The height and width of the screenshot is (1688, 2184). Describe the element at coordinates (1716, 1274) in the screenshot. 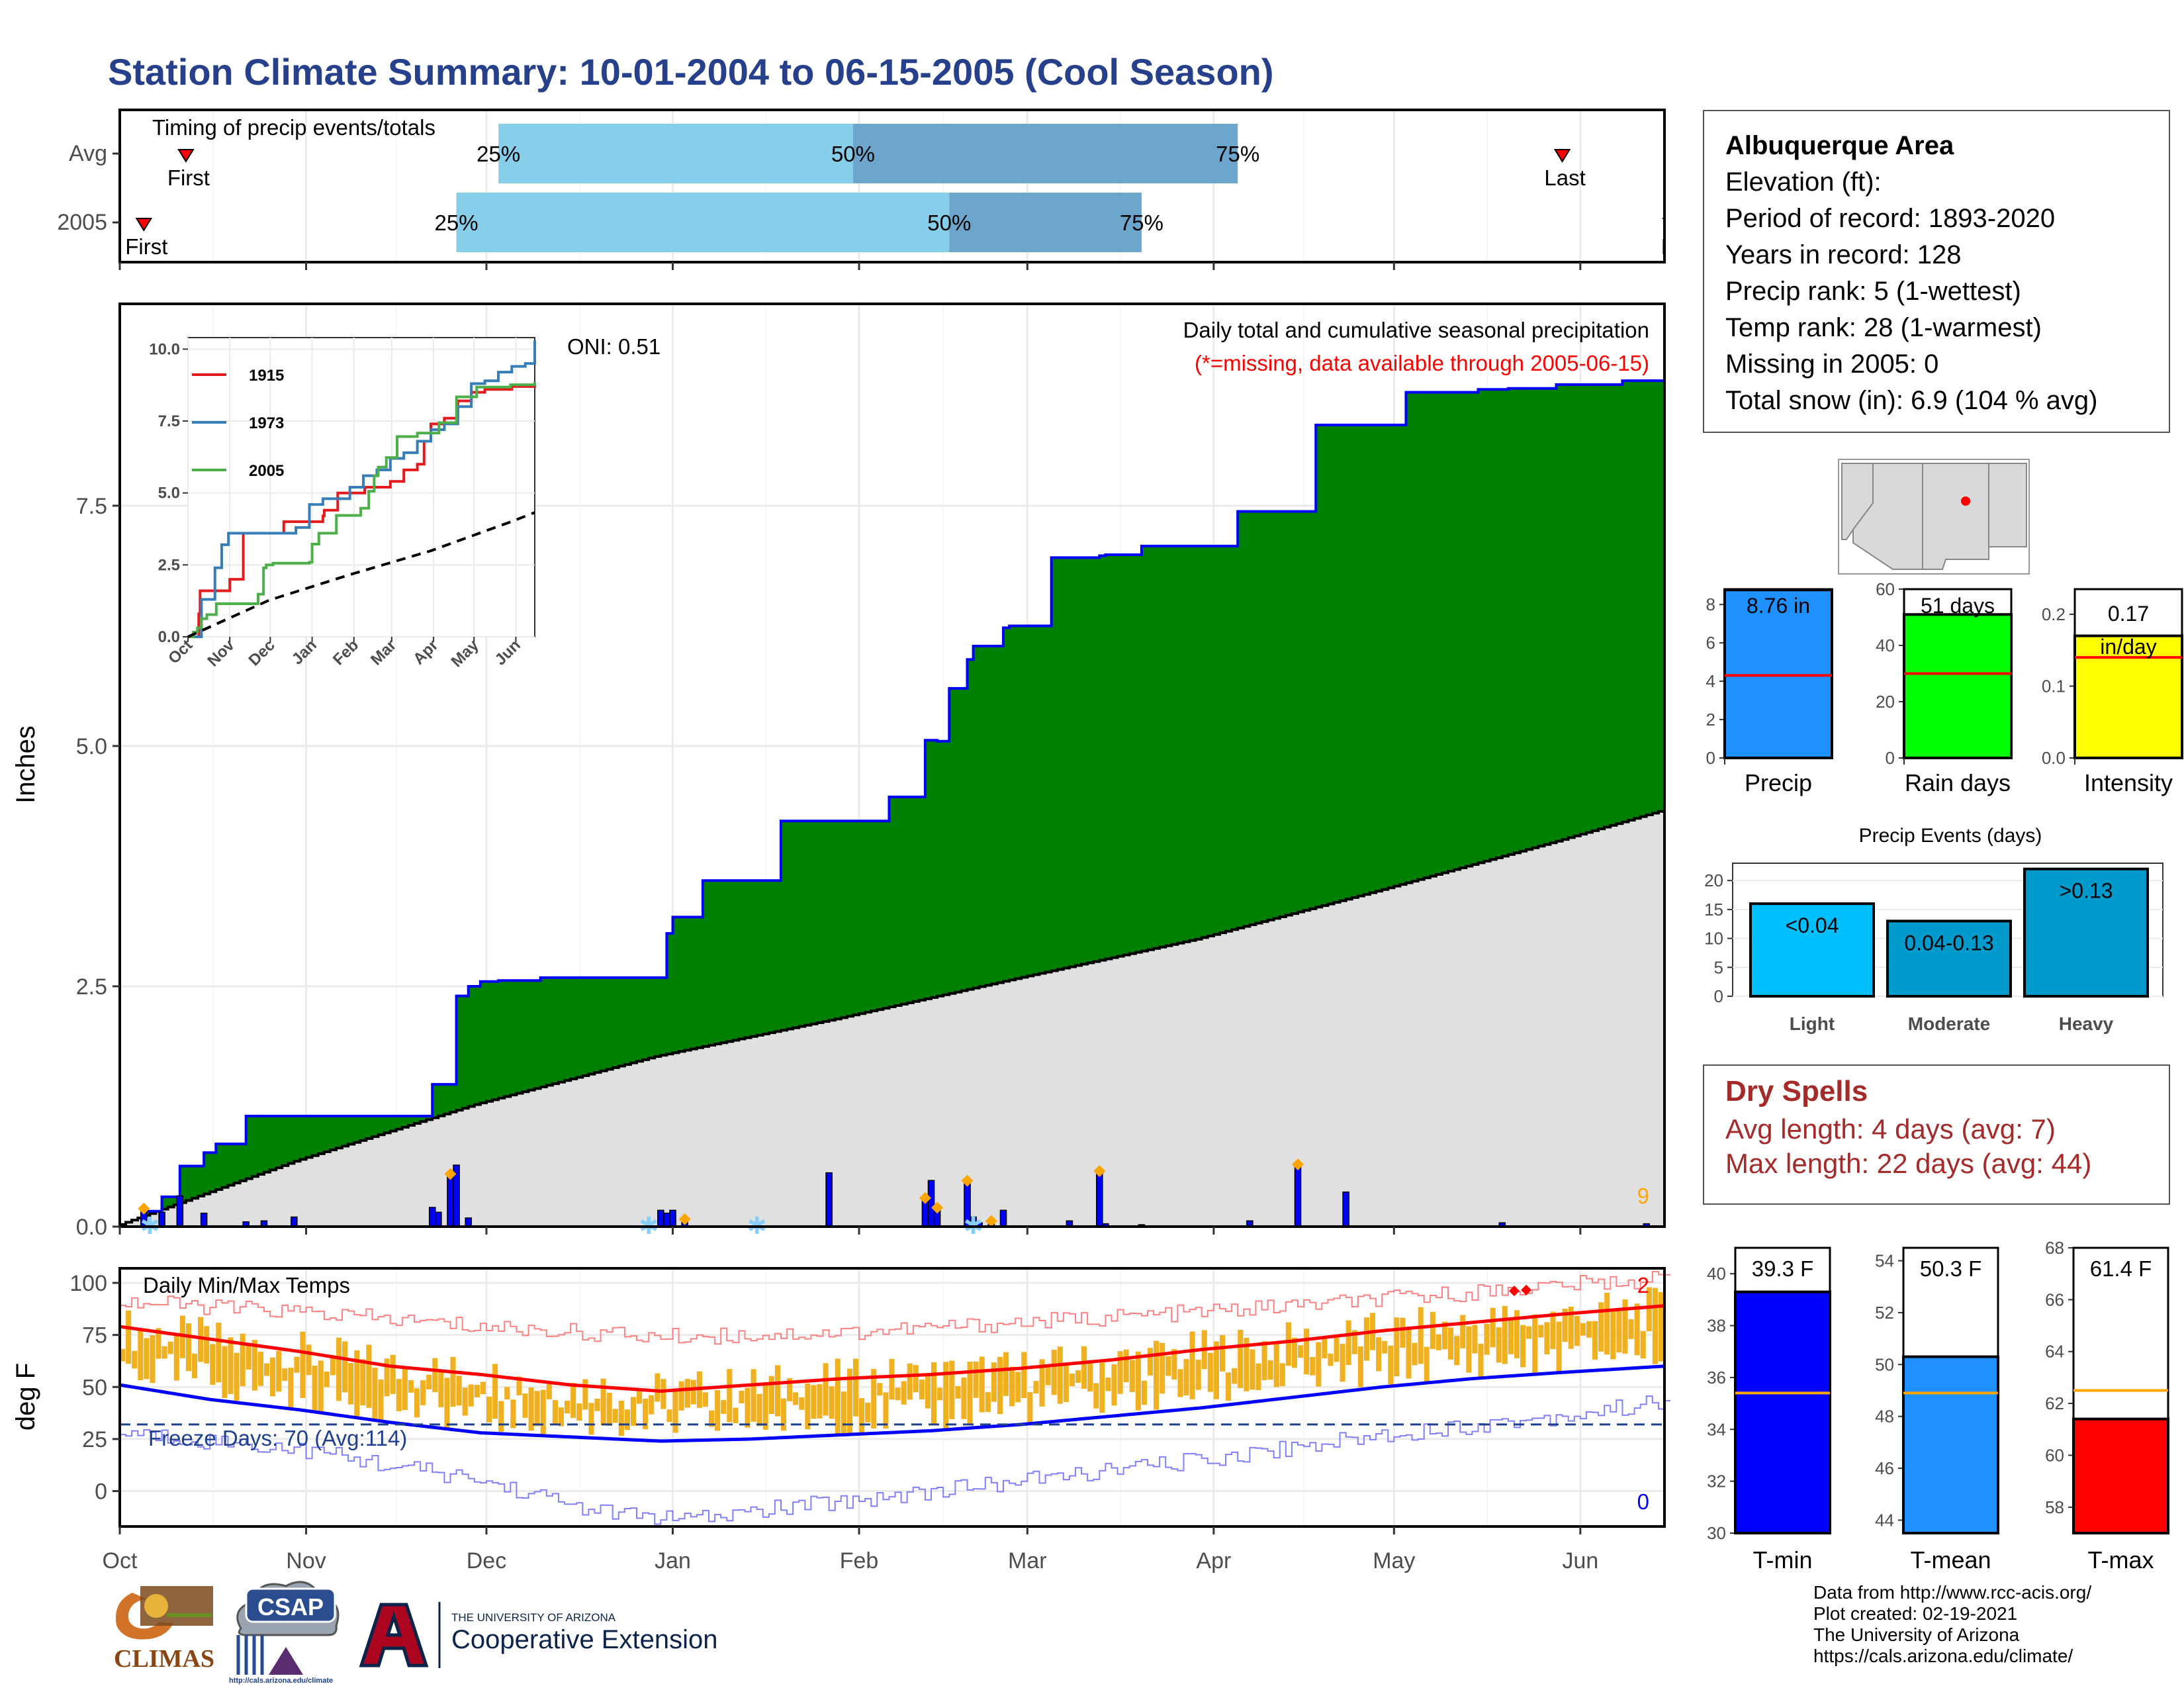

I see `temp-summary-ytick-label: 40` at that location.